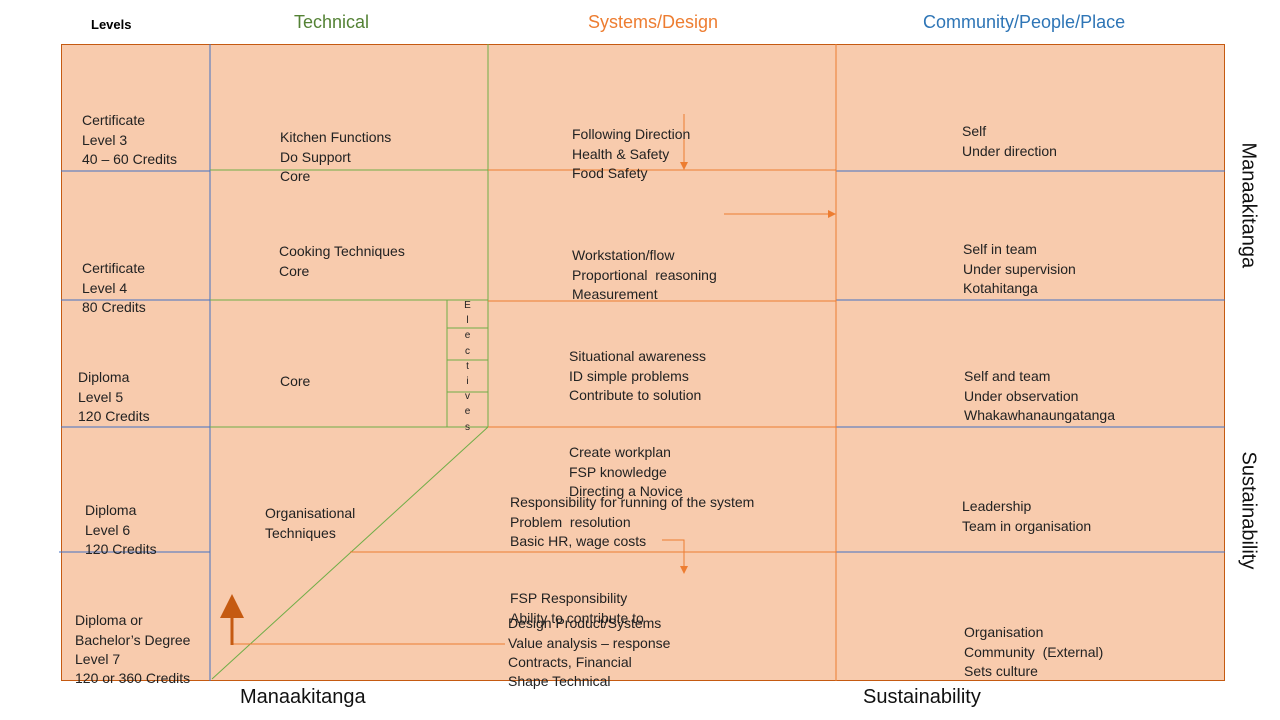 The image size is (1280, 720). What do you see at coordinates (336, 156) in the screenshot?
I see `technical-cell-1: Kitchen Functions Do Support Core` at bounding box center [336, 156].